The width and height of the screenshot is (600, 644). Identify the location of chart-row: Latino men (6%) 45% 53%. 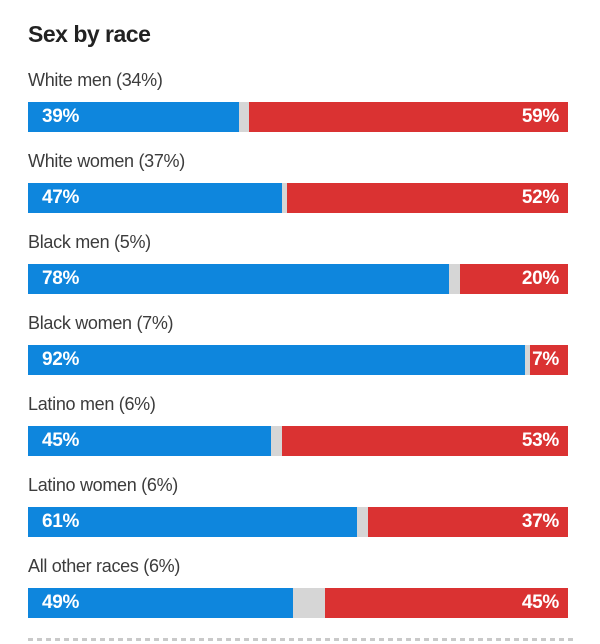
(298, 424).